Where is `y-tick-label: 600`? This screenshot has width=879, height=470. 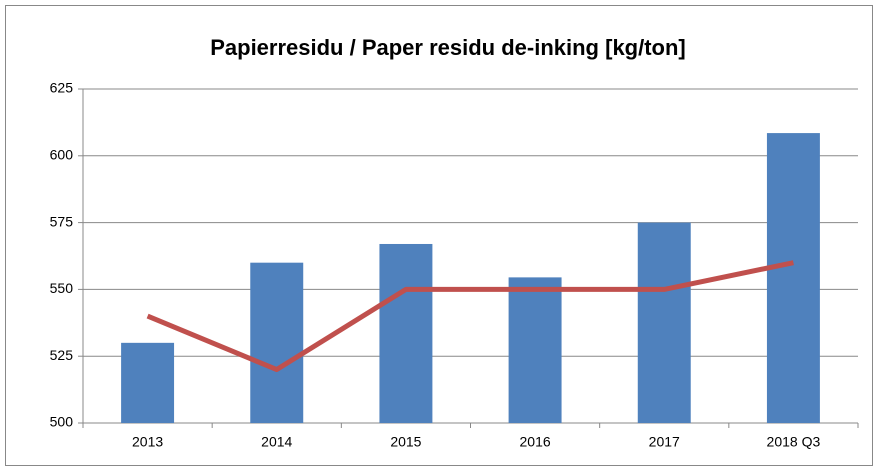
y-tick-label: 600 is located at coordinates (62, 155).